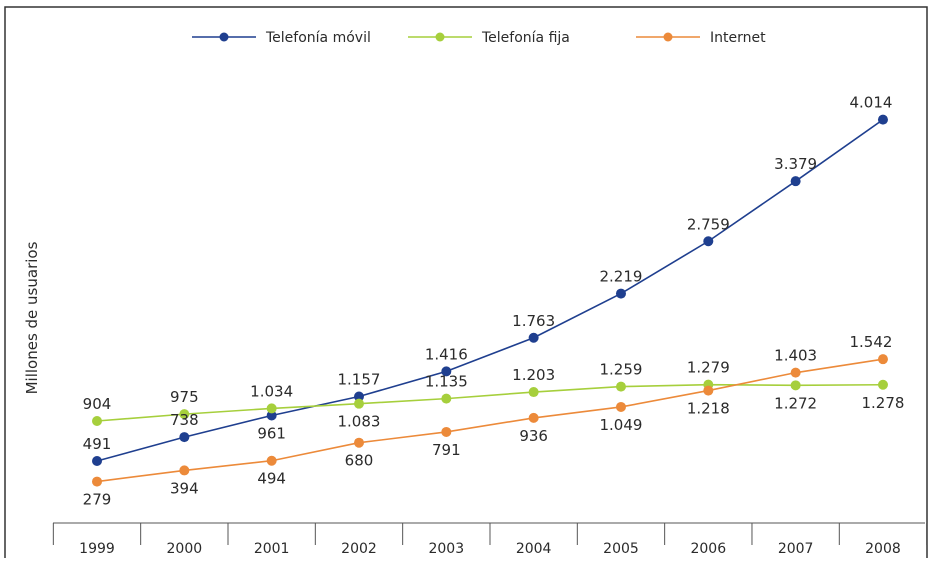 Image resolution: width=939 pixels, height=562 pixels. What do you see at coordinates (272, 549) in the screenshot?
I see `x-tick-label: 2001` at bounding box center [272, 549].